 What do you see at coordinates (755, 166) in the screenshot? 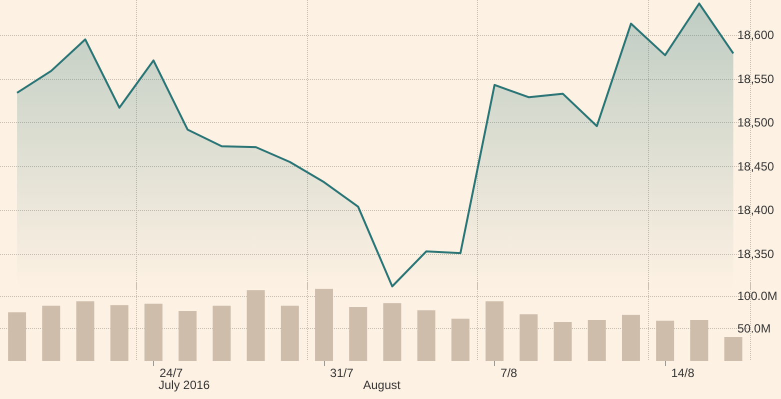
I see `y-tick-label: 18,450` at bounding box center [755, 166].